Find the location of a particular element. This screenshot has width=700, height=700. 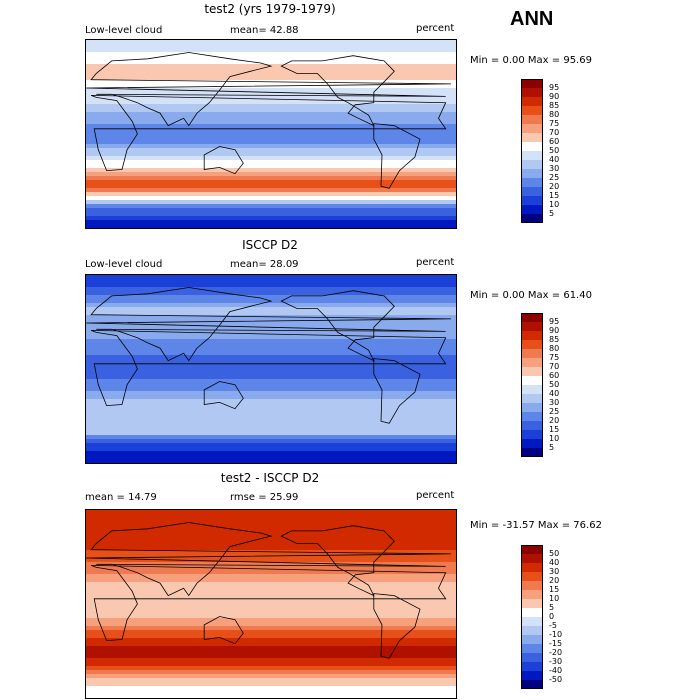

colorbar-tick-label: -15 is located at coordinates (556, 643).